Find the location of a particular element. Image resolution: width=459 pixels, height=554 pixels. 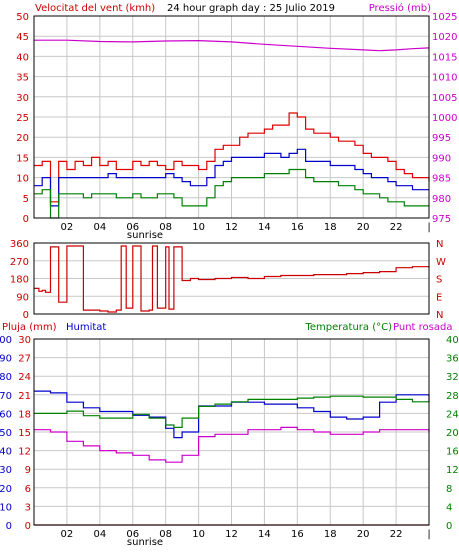

rain-y-tick-label: 20 is located at coordinates (6, 489).